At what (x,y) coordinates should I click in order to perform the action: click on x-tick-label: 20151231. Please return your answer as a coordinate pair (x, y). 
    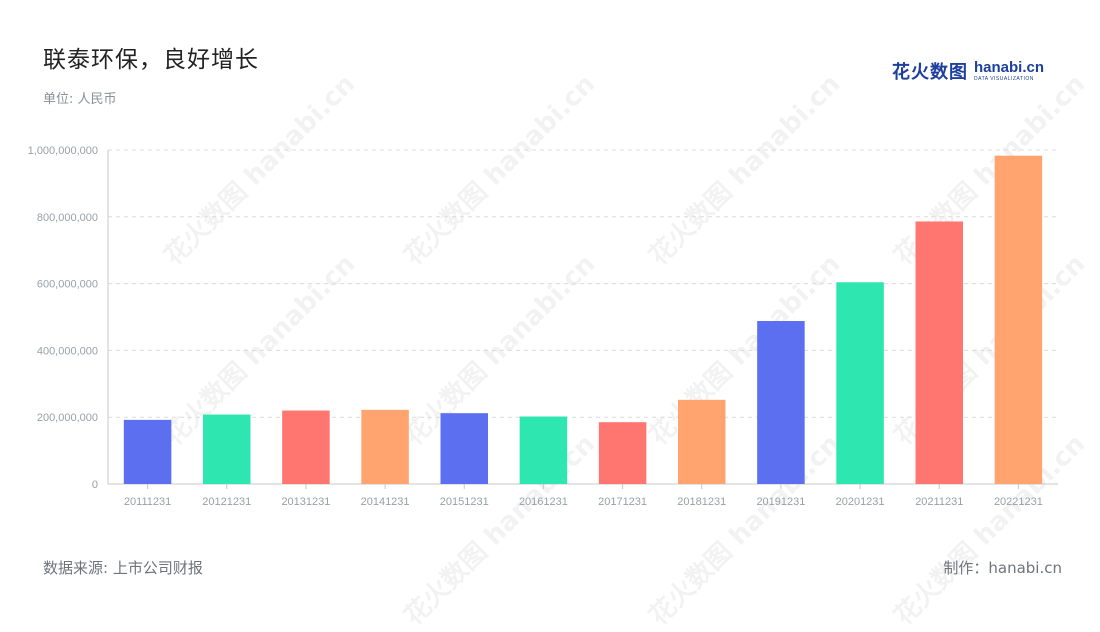
    Looking at the image, I should click on (464, 502).